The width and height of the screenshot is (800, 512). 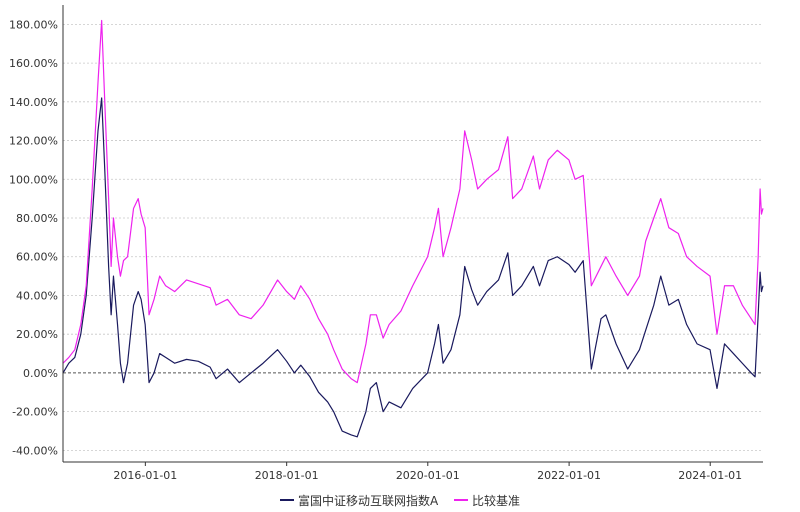 What do you see at coordinates (33, 24) in the screenshot?
I see `y-tick-label: 180.00%` at bounding box center [33, 24].